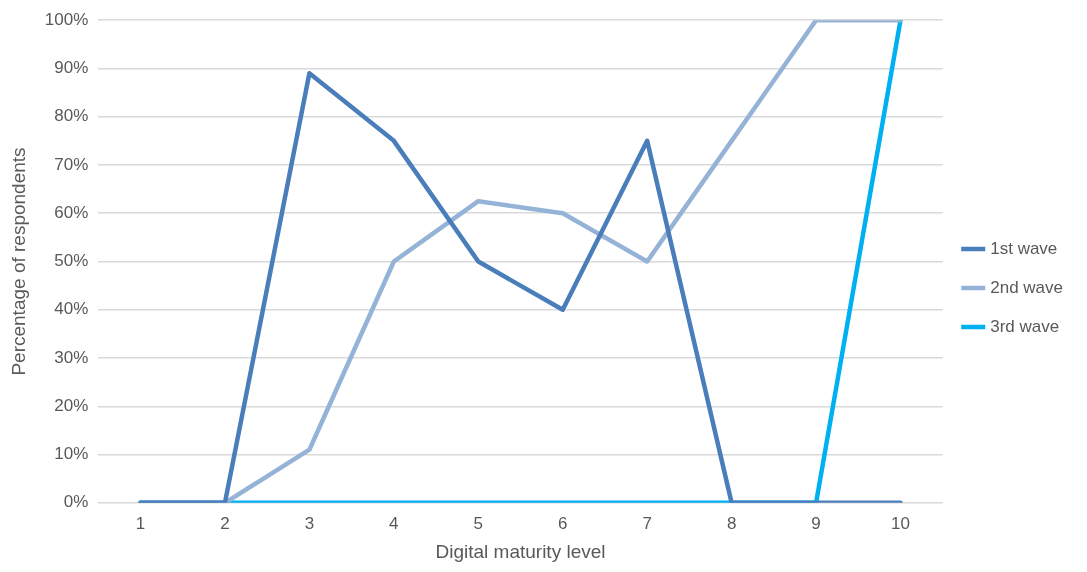 Image resolution: width=1087 pixels, height=572 pixels. Describe the element at coordinates (731, 523) in the screenshot. I see `x-tick-label: 8` at that location.